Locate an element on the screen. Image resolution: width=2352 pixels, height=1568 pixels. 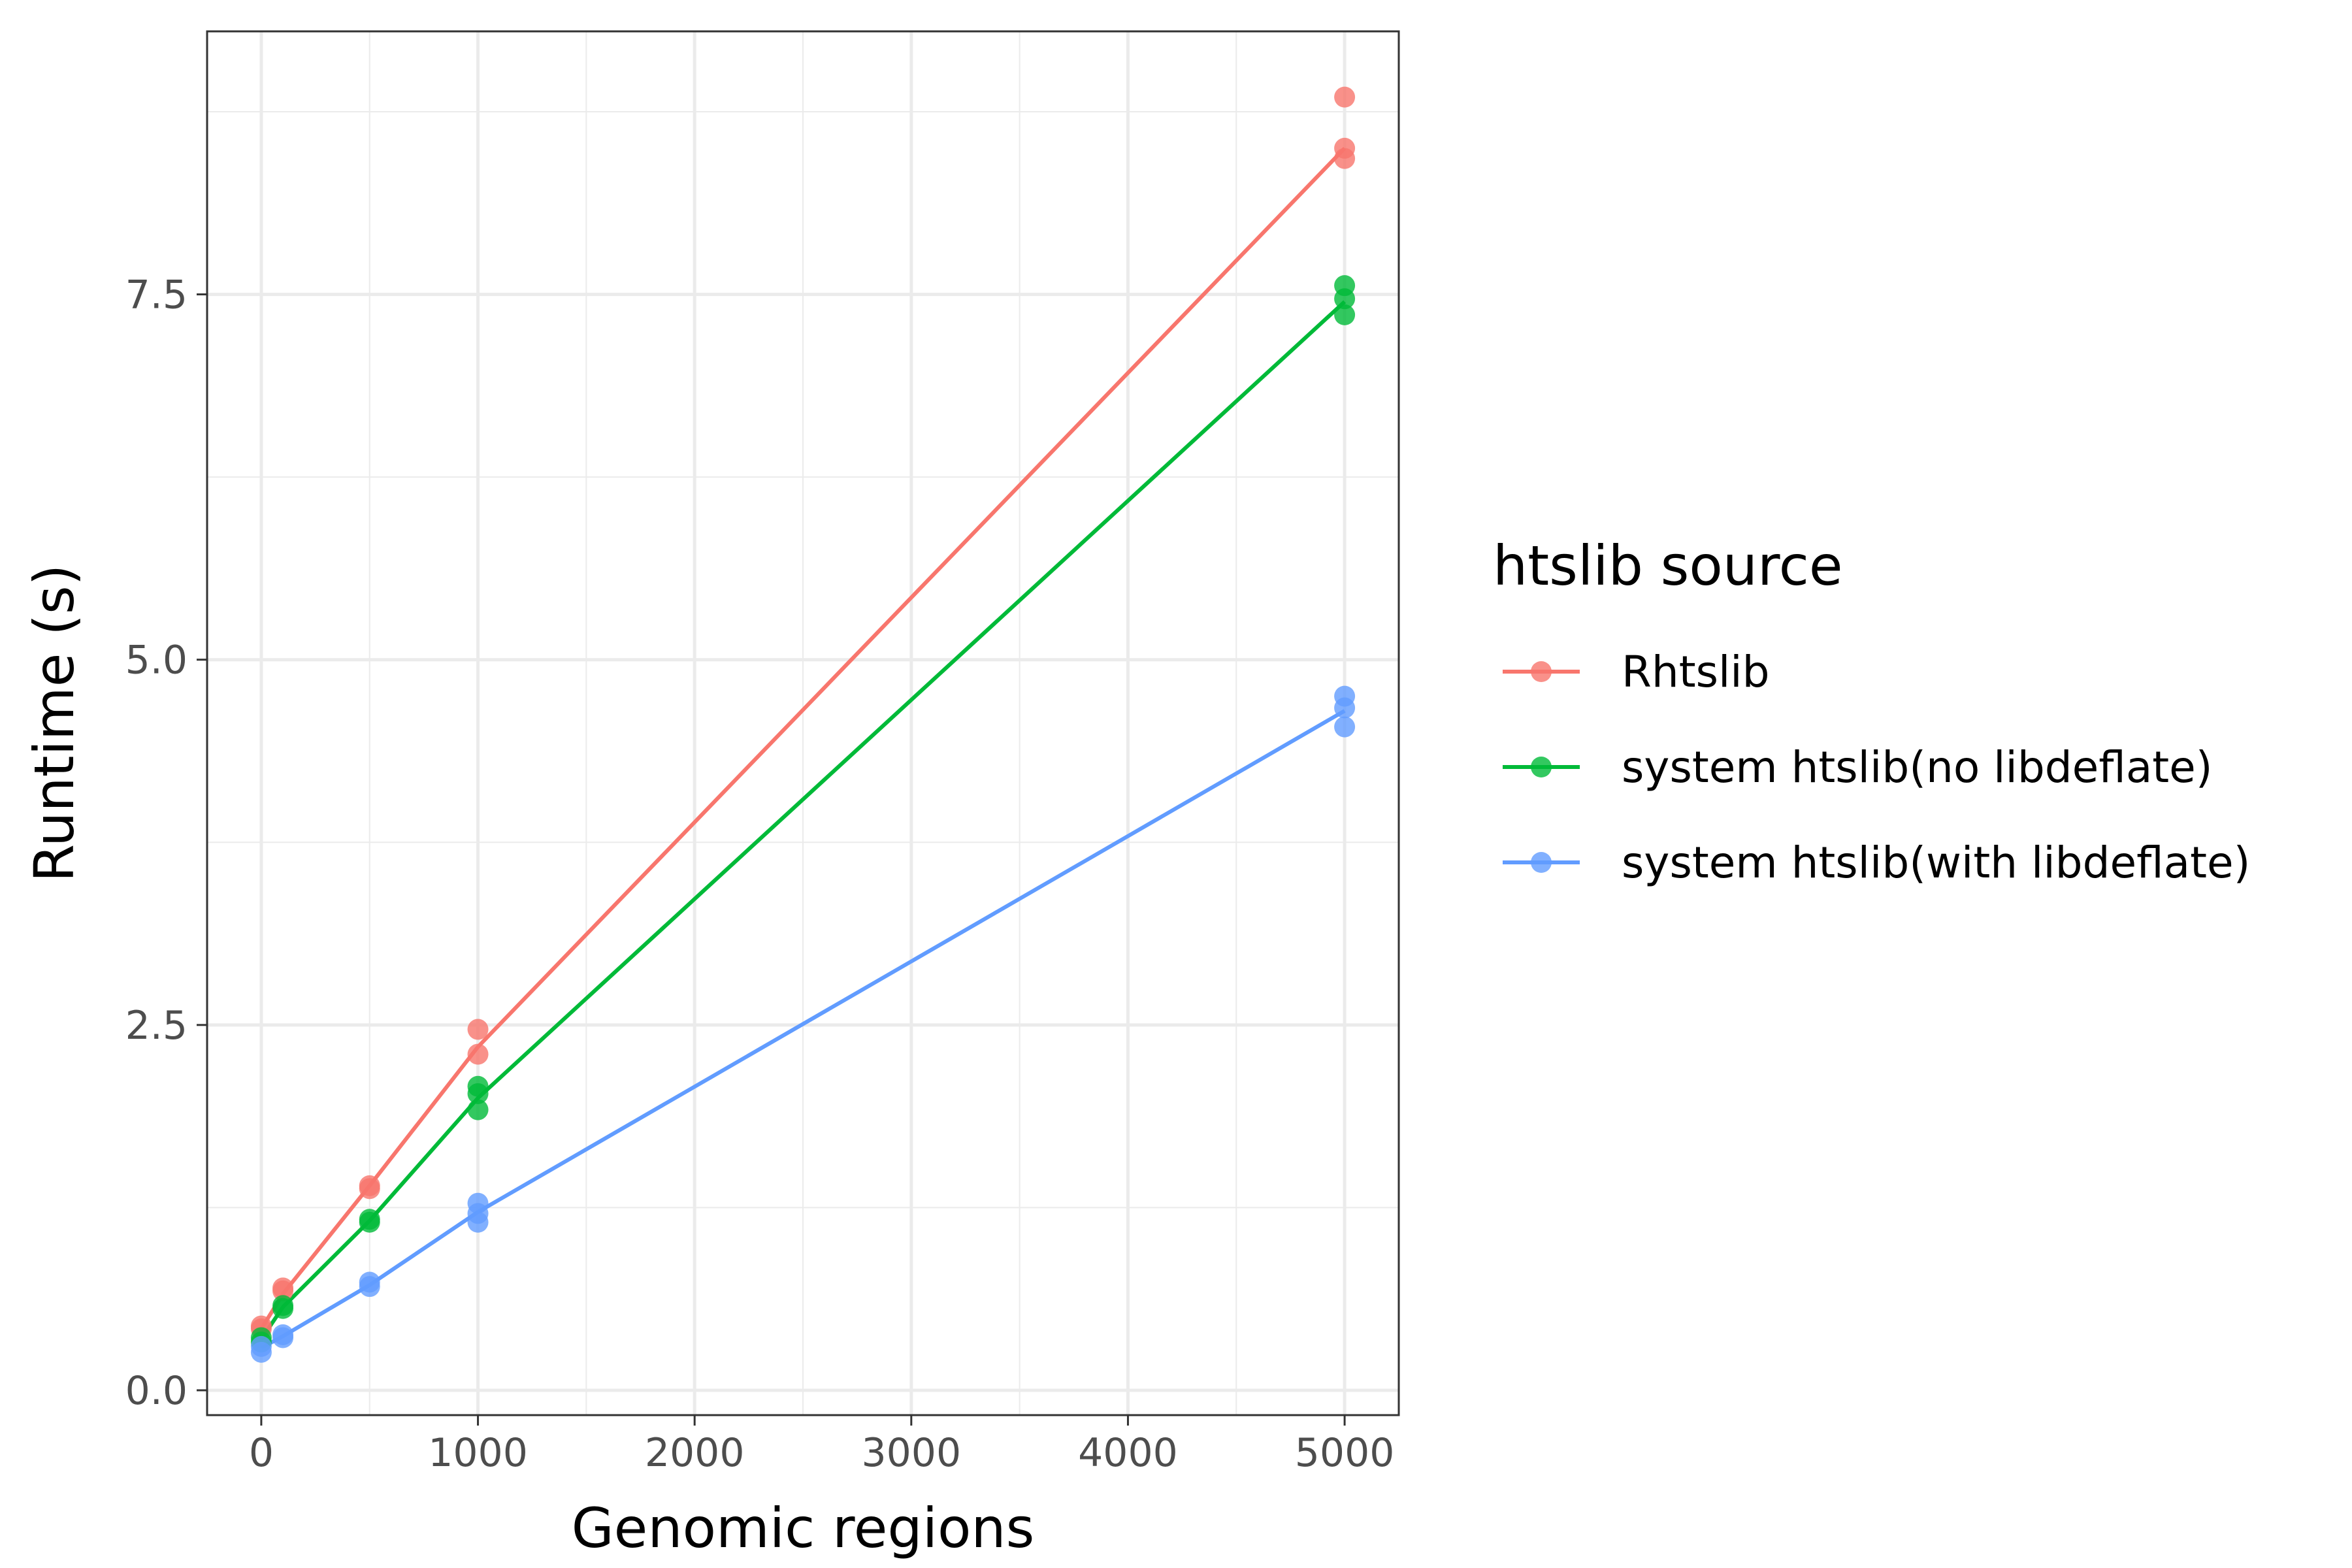
x-tick-label: 4000 is located at coordinates (1128, 1453).